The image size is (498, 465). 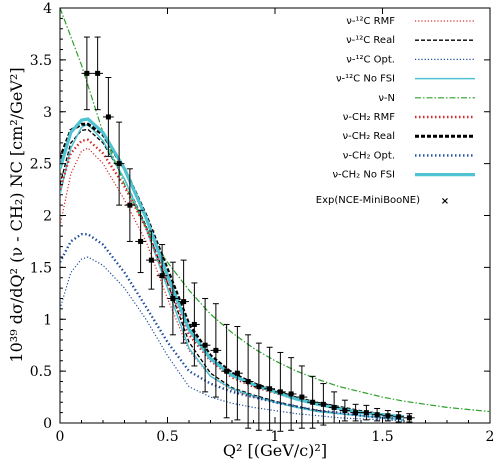 What do you see at coordinates (47, 9) in the screenshot?
I see `y-tick-label: 4` at bounding box center [47, 9].